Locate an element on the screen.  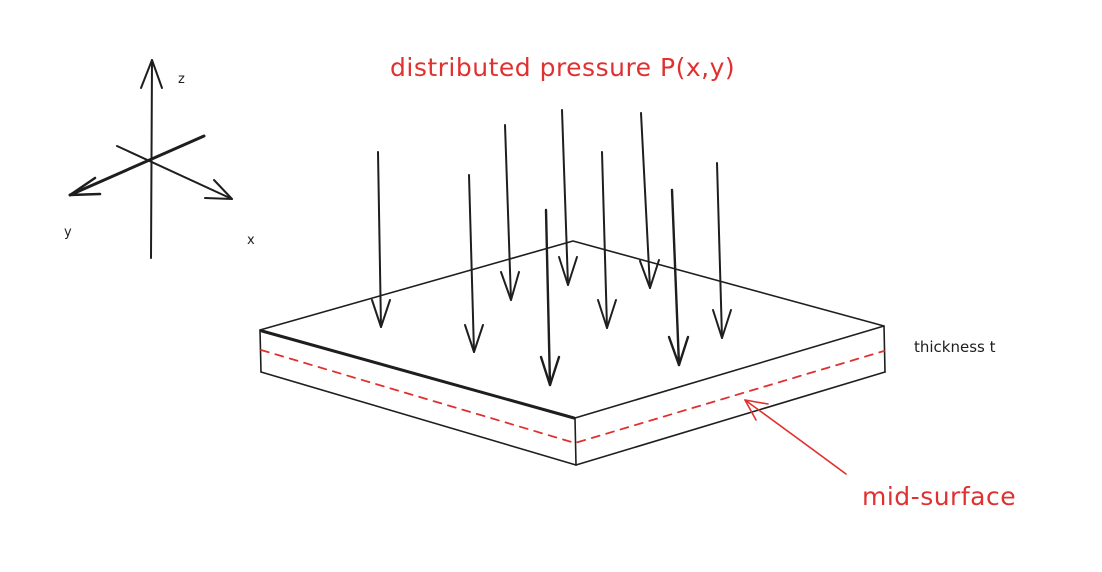
plate-bottom-left-edge is located at coordinates (418, 418).